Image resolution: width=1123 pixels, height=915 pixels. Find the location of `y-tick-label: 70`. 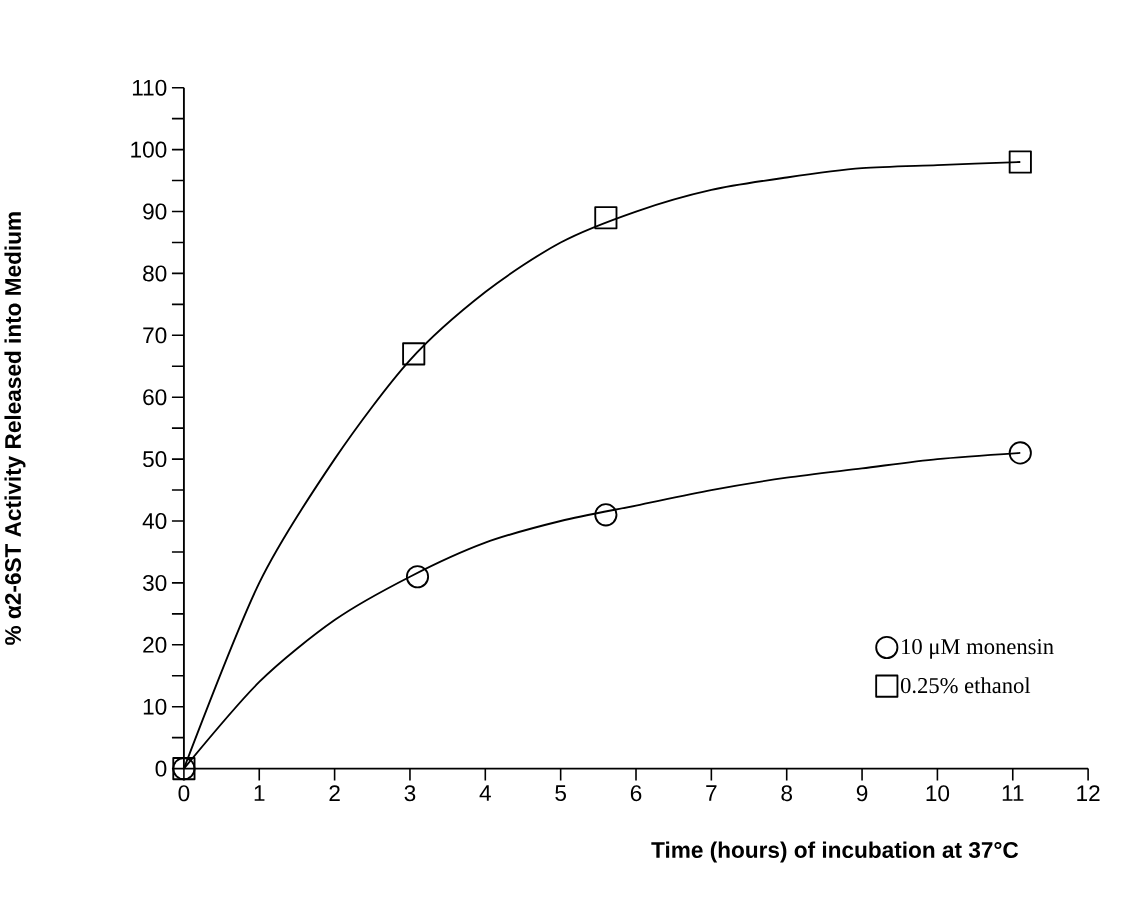

y-tick-label: 70 is located at coordinates (155, 335).